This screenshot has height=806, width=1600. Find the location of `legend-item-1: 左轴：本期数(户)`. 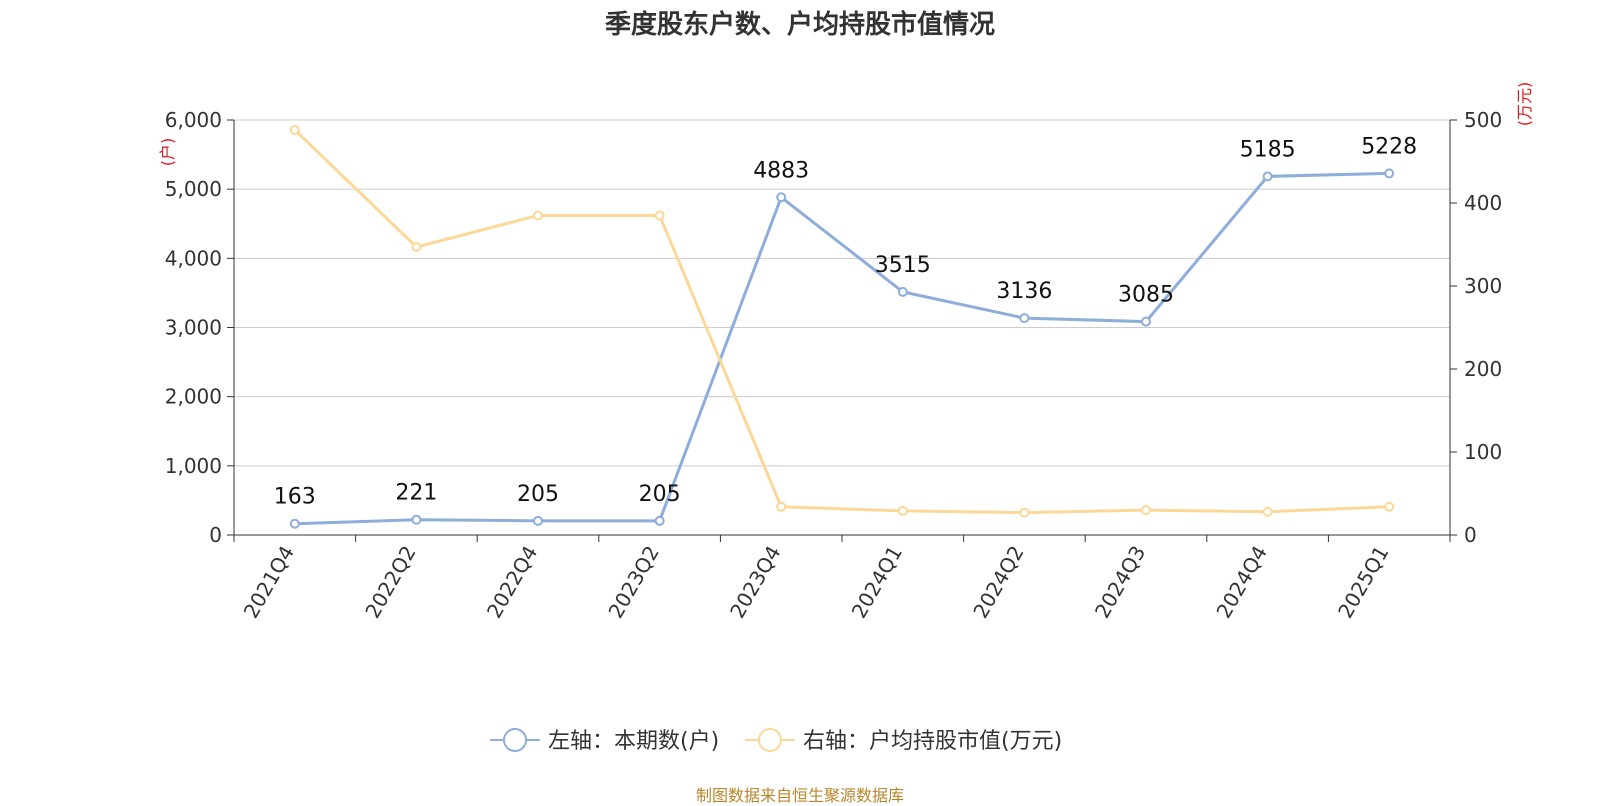

legend-item-1: 左轴：本期数(户) is located at coordinates (604, 741).